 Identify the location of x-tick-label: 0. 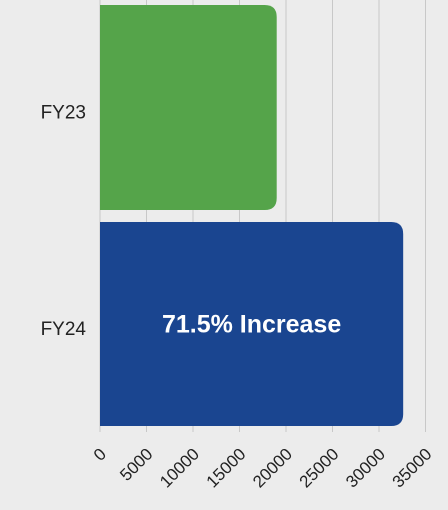
(100, 455).